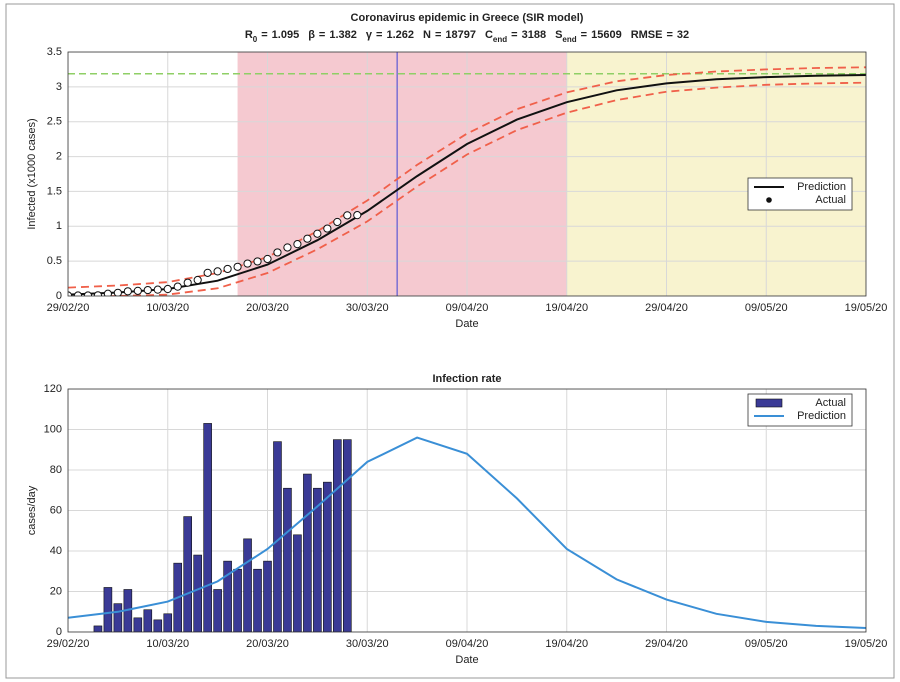 The width and height of the screenshot is (900, 682). What do you see at coordinates (286, 35) in the screenshot?
I see `param-value: 1.095` at bounding box center [286, 35].